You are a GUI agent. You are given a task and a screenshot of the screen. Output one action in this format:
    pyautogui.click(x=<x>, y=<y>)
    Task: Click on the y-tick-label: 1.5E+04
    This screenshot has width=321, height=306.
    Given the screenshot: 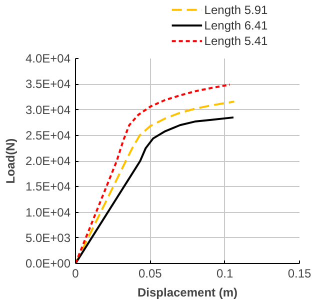 What is the action you would take?
    pyautogui.click(x=48, y=187)
    